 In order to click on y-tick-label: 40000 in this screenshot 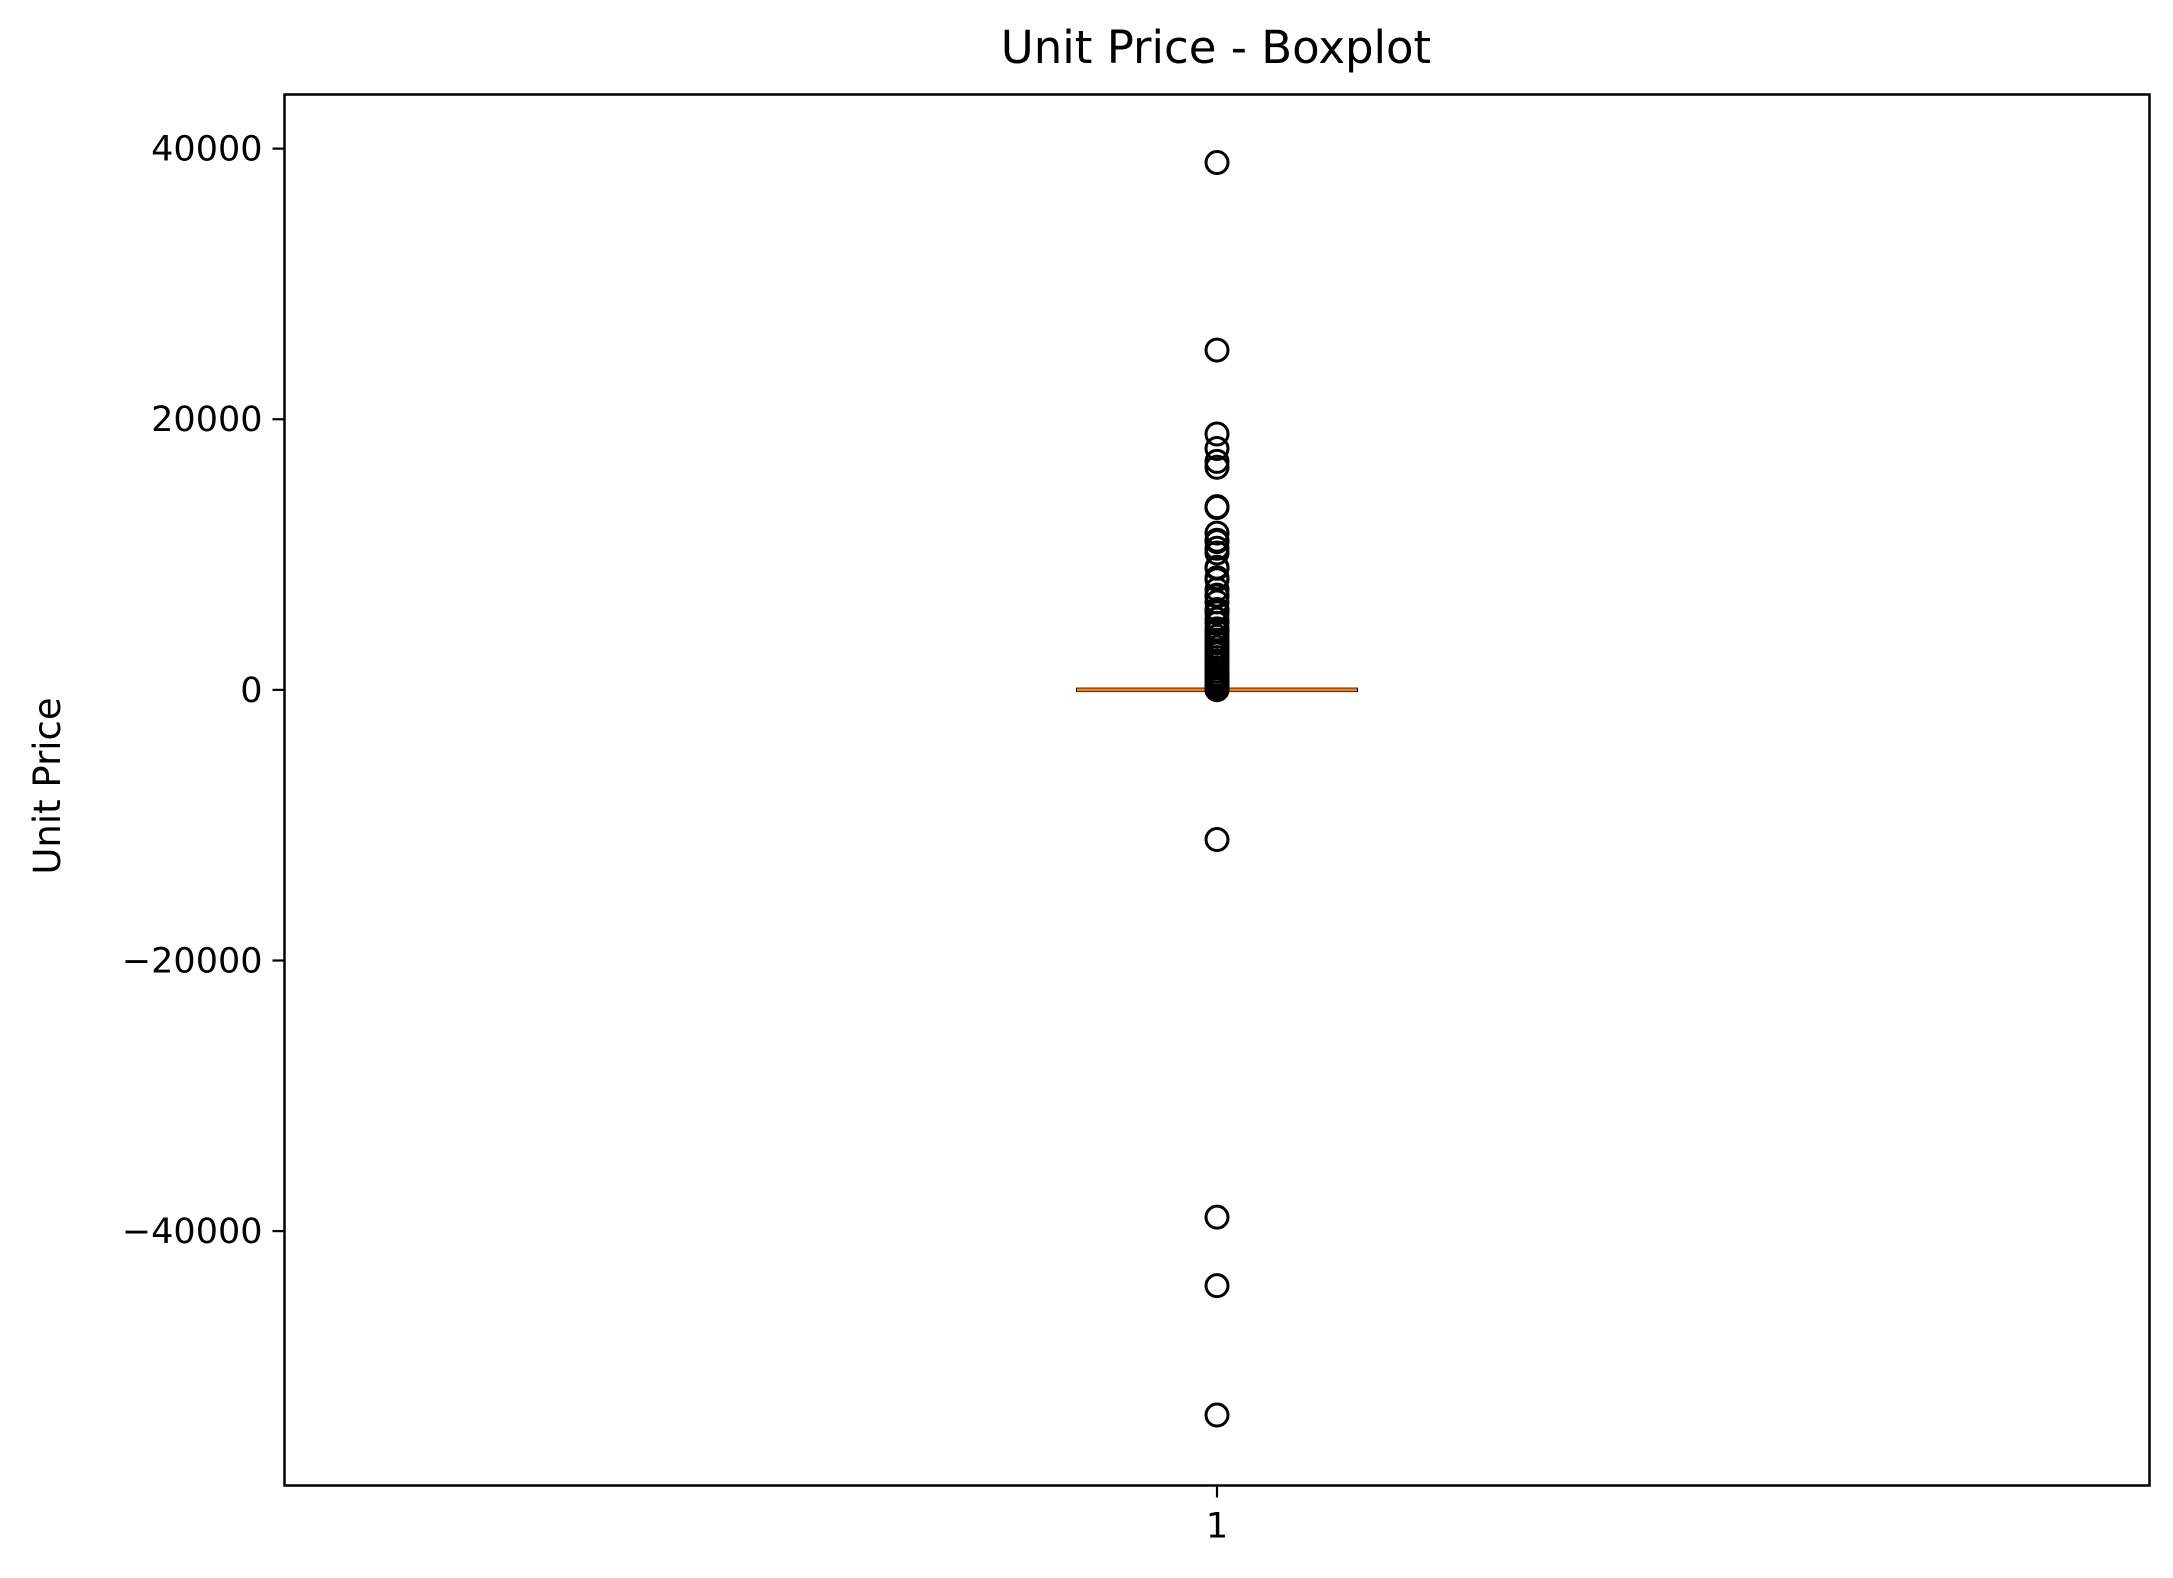, I will do `click(206, 150)`.